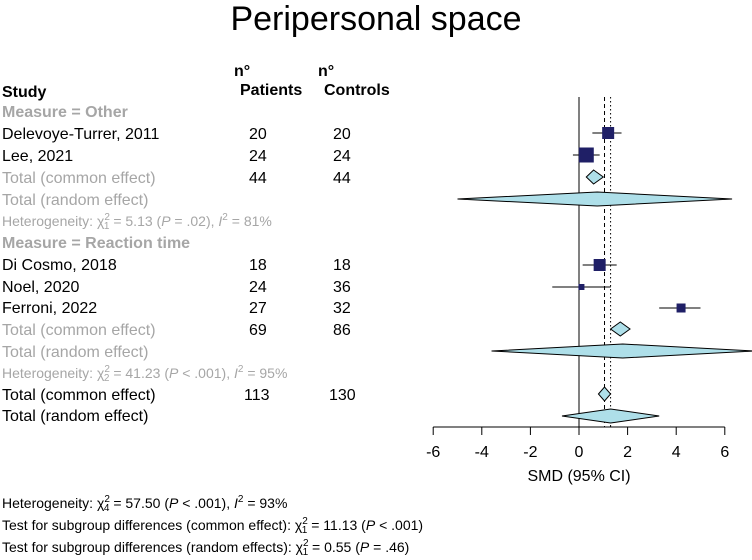 This screenshot has width=752, height=560. What do you see at coordinates (258, 134) in the screenshot?
I see `patients-n: 20` at bounding box center [258, 134].